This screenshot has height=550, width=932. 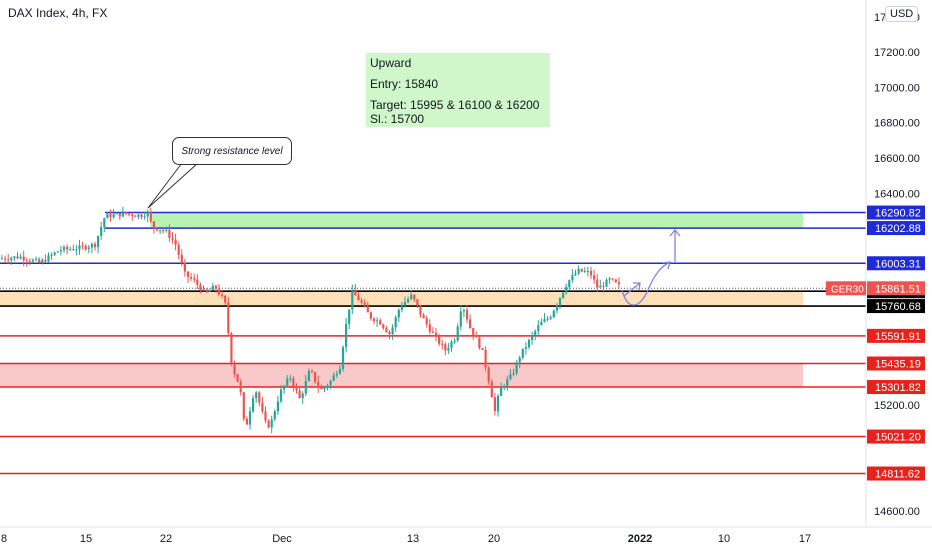 What do you see at coordinates (397, 119) in the screenshot?
I see `note-stop-loss: Sl.: 15700` at bounding box center [397, 119].